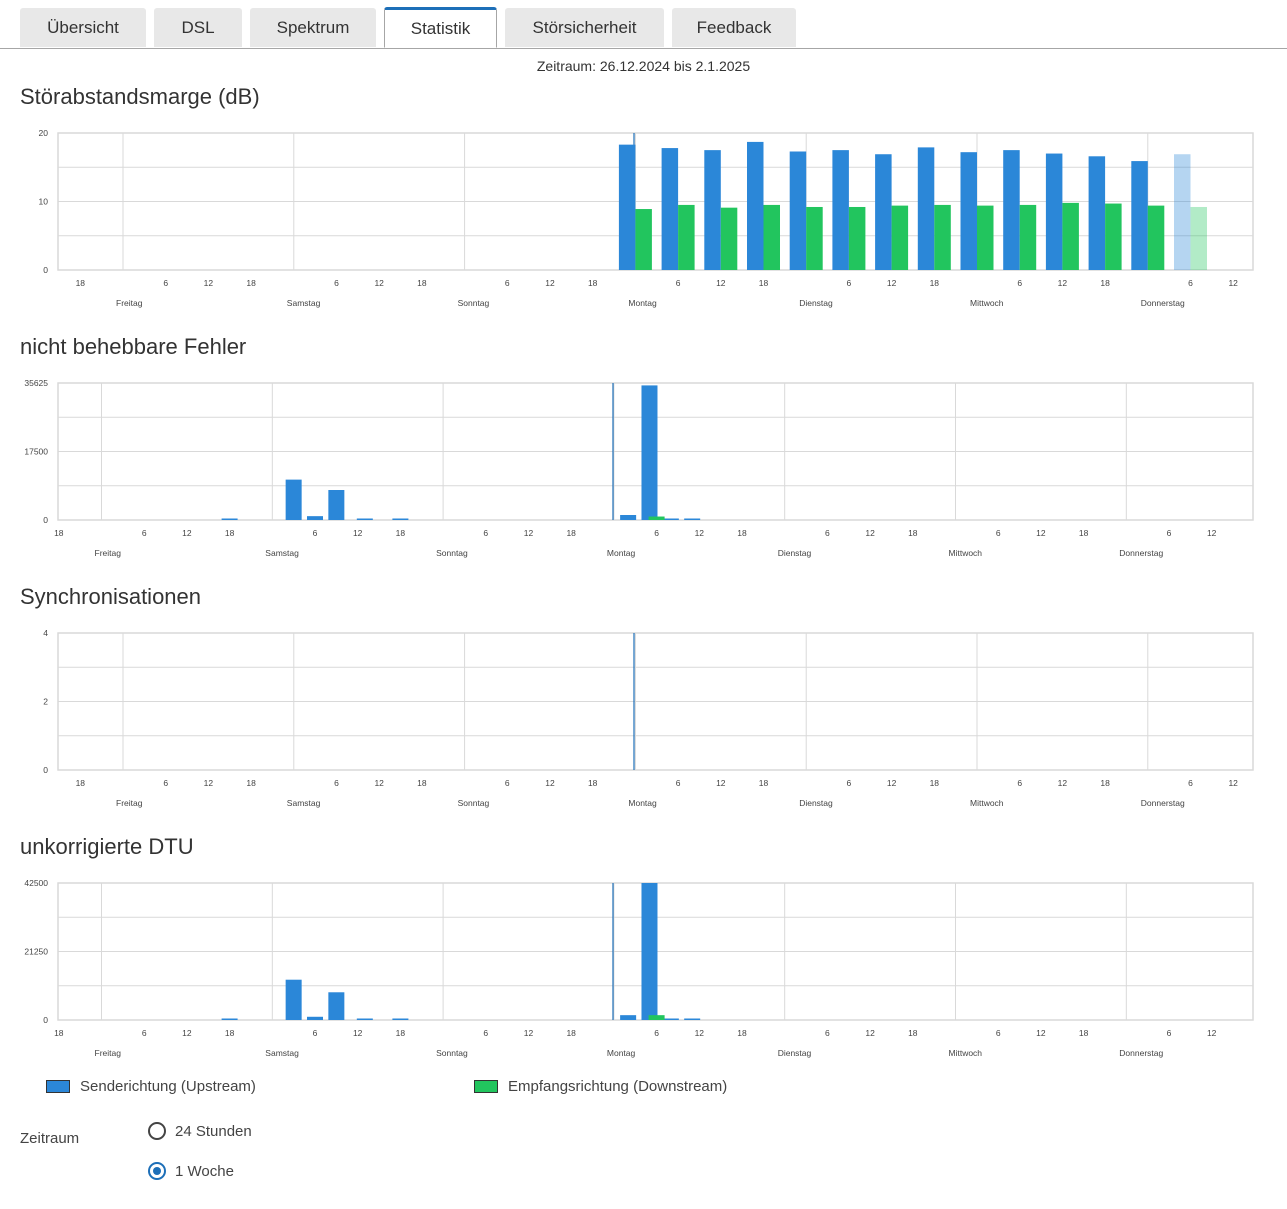 The image size is (1287, 1209). Describe the element at coordinates (36, 952) in the screenshot. I see `y-tick-label: 21250` at that location.